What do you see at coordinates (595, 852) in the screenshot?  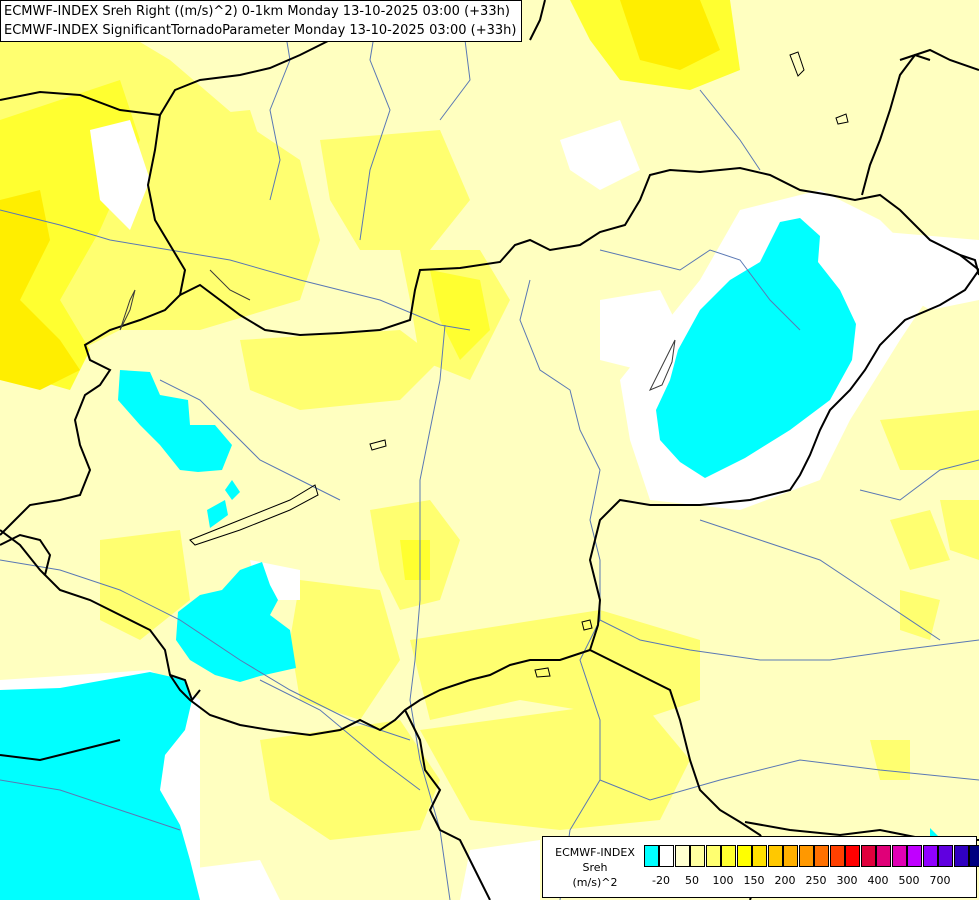 I see `legend-label-line-1: ECMWF-INDEX` at bounding box center [595, 852].